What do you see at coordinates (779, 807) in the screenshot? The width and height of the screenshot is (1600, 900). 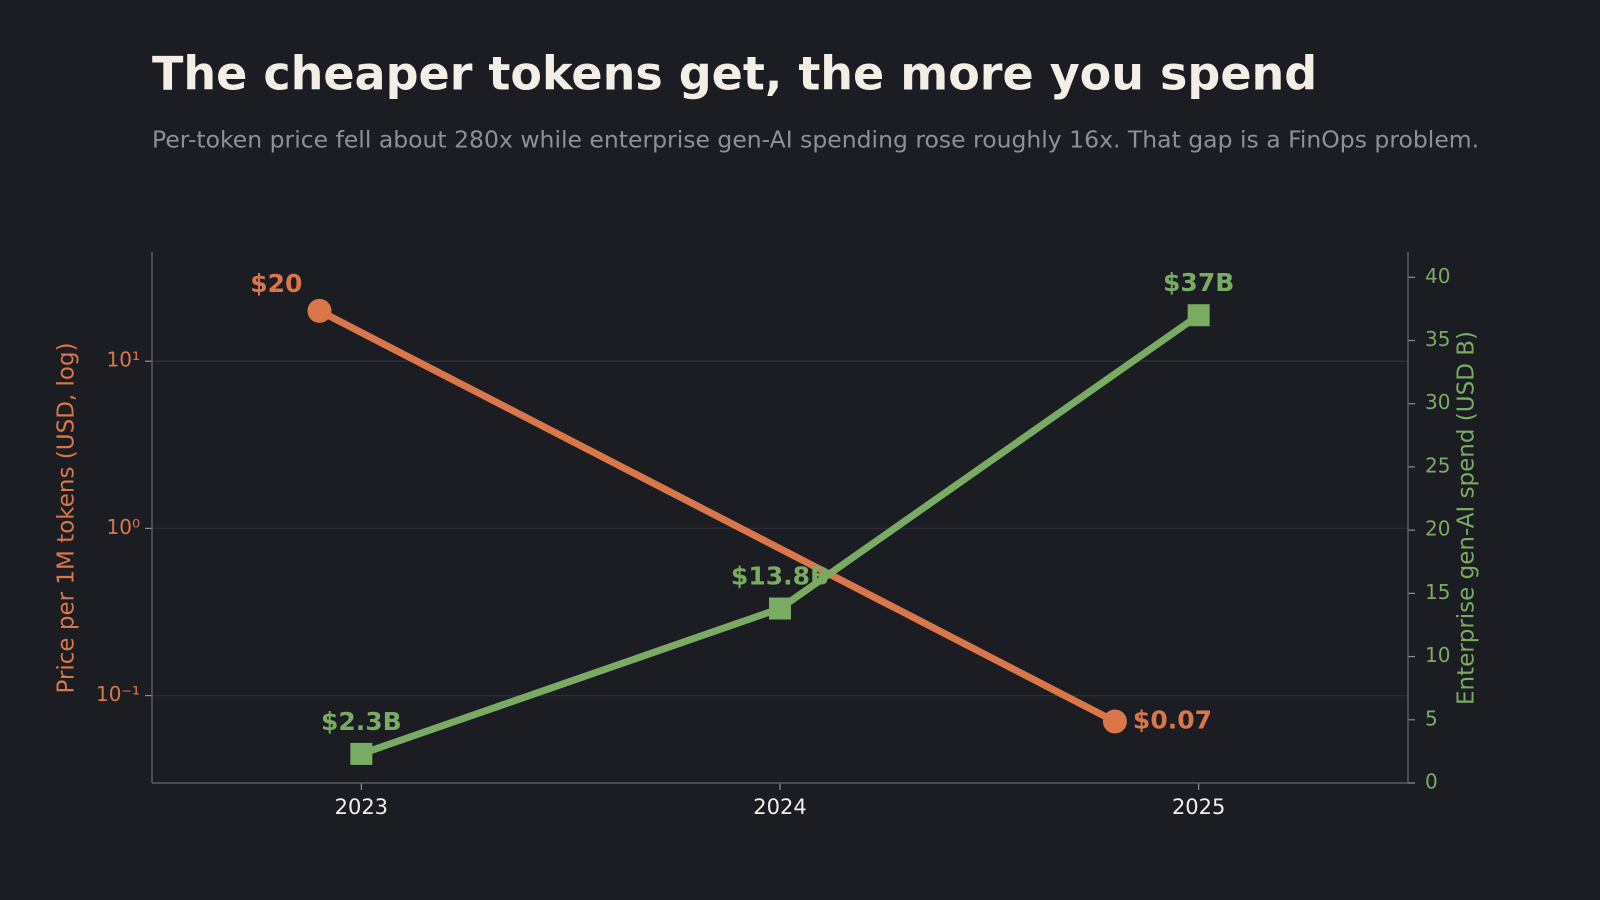 I see `x-tick-label: 2024` at bounding box center [779, 807].